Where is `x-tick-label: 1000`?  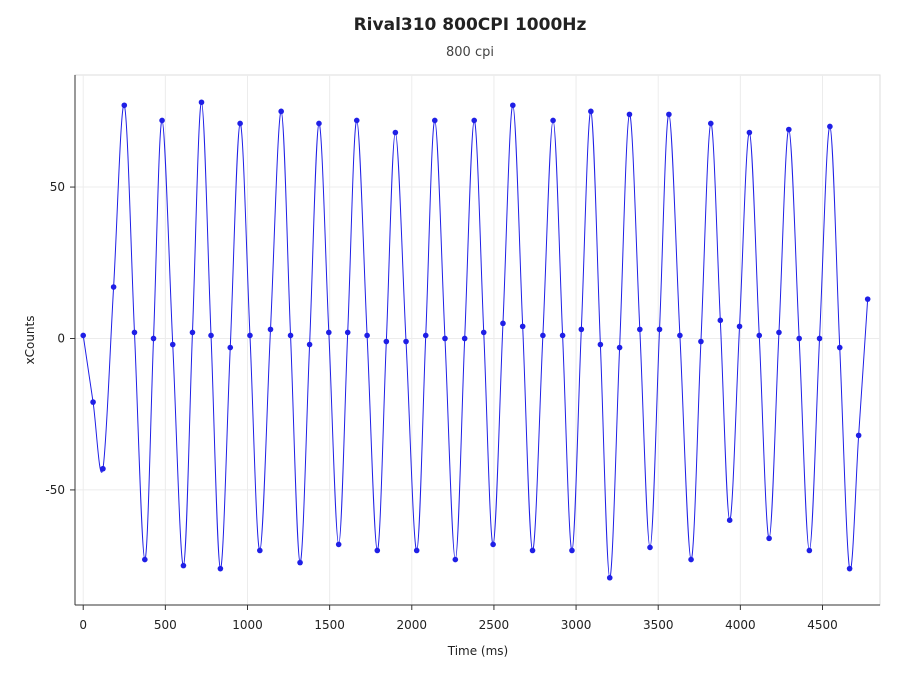
x-tick-label: 1000 is located at coordinates (247, 625).